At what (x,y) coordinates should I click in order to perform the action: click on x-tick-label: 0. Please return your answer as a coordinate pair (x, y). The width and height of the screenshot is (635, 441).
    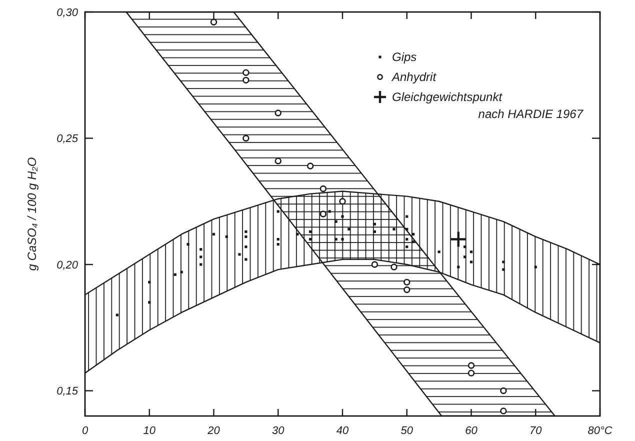
    Looking at the image, I should click on (85, 431).